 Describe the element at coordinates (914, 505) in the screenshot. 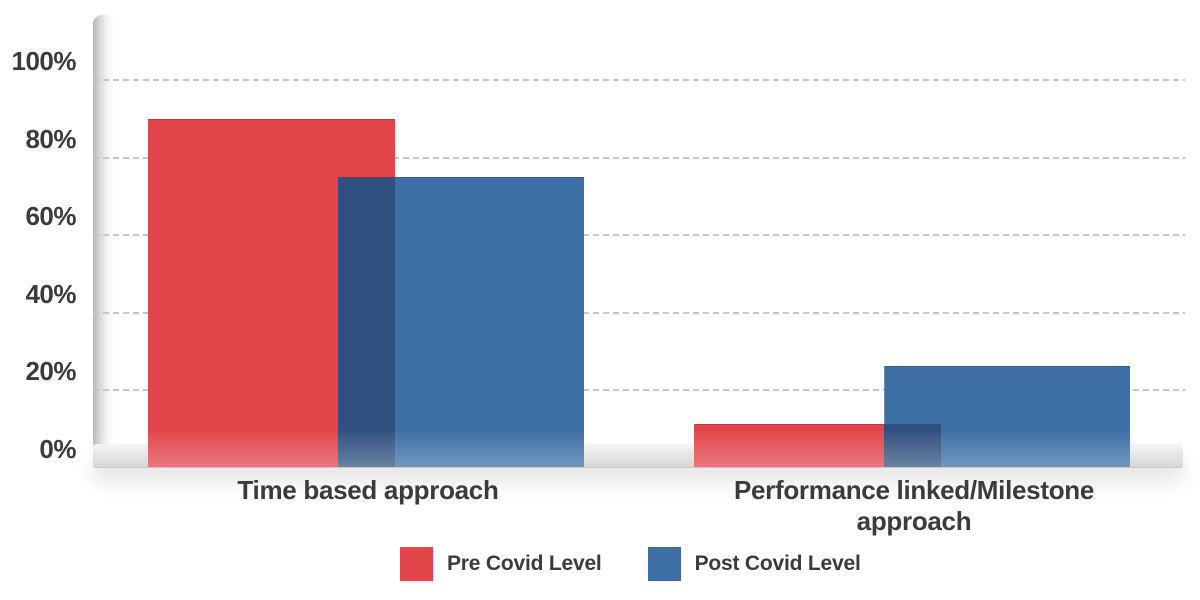

I see `category-label-performance-linked: Performance linked/Milestone approach` at that location.